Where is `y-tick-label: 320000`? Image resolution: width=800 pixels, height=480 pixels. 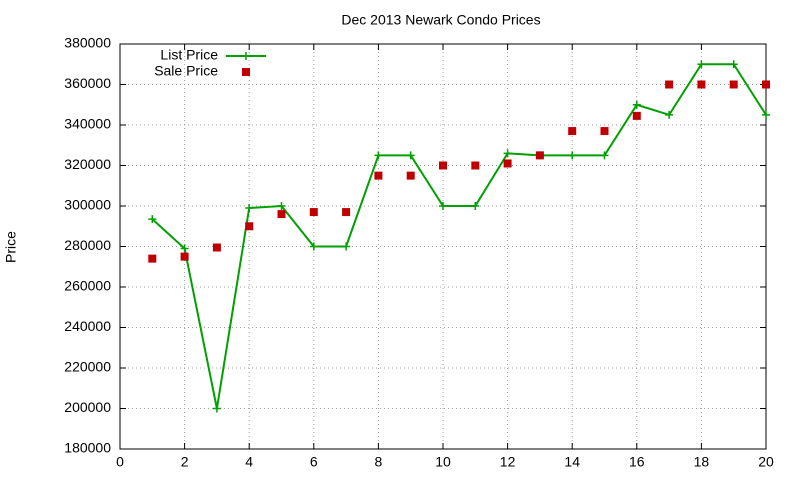
y-tick-label: 320000 is located at coordinates (87, 164).